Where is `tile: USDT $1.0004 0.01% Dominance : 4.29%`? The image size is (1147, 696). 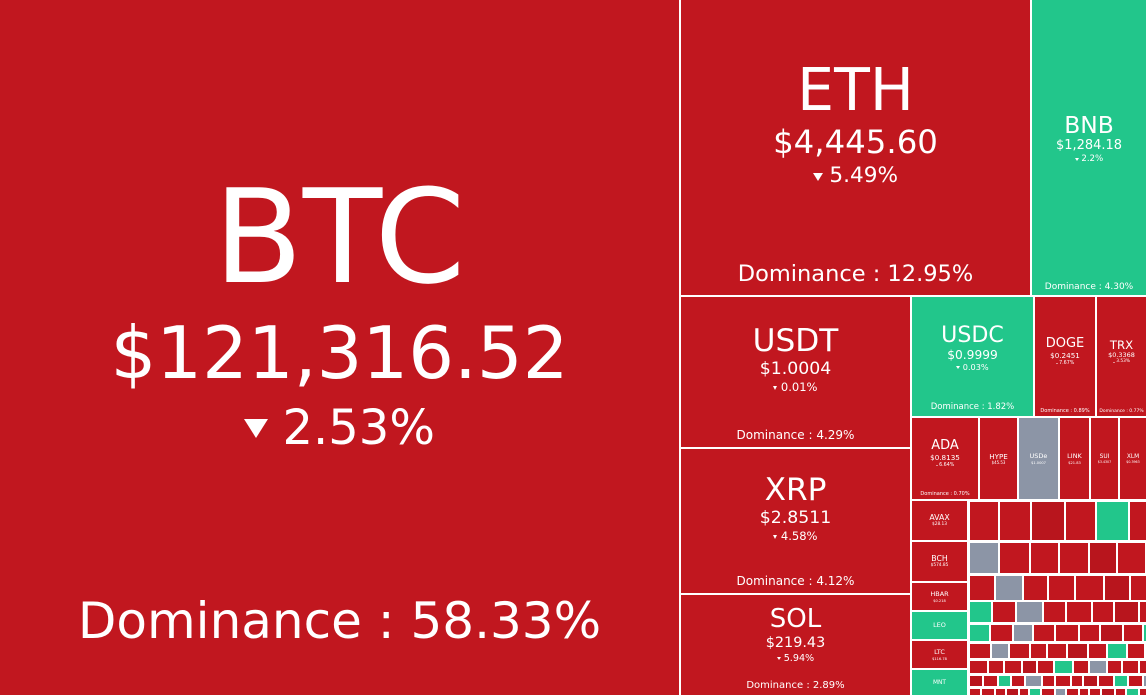 tile: USDT $1.0004 0.01% Dominance : 4.29% is located at coordinates (796, 372).